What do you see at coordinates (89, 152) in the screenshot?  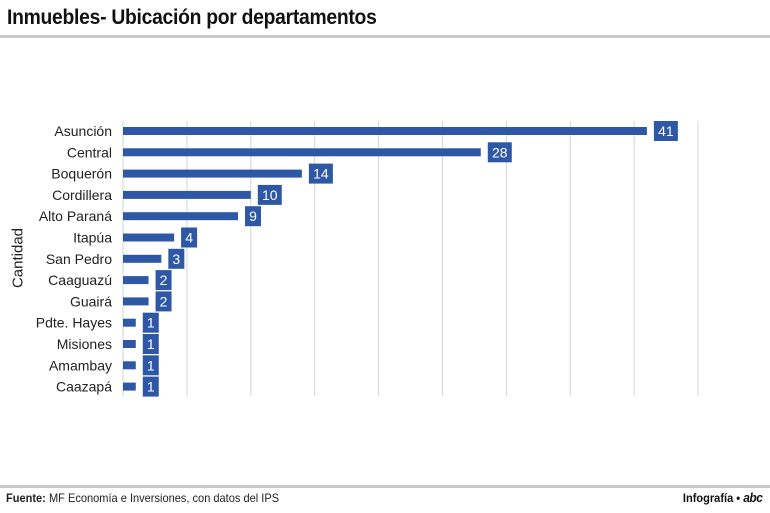 I see `category-label: Central` at bounding box center [89, 152].